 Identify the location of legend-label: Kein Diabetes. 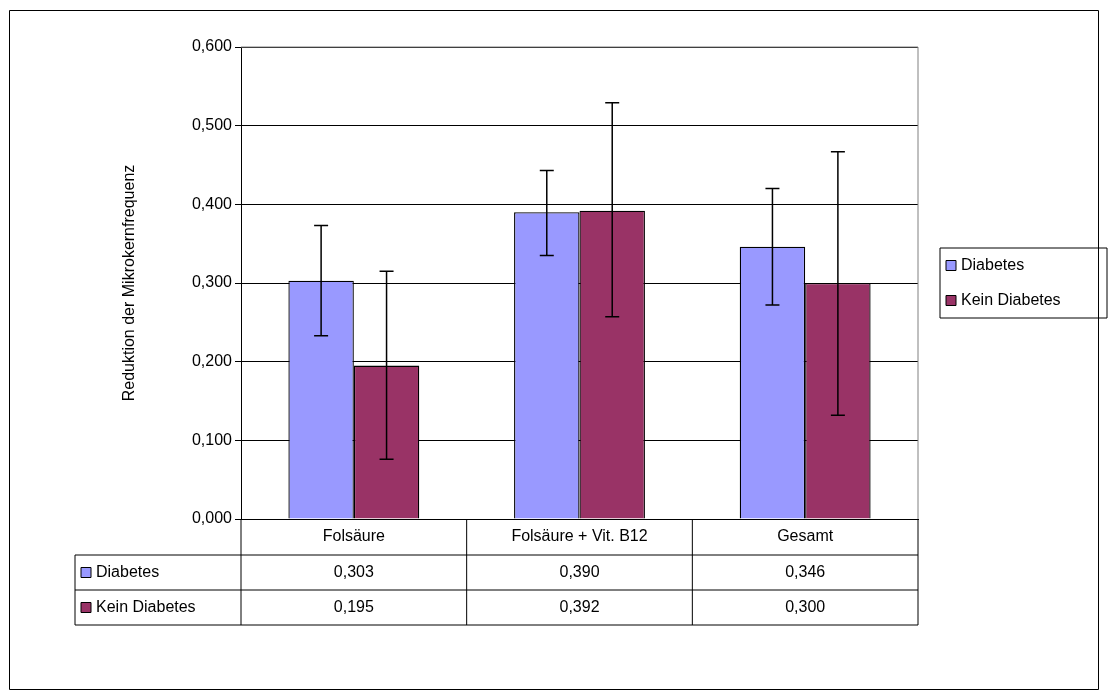
(1011, 299).